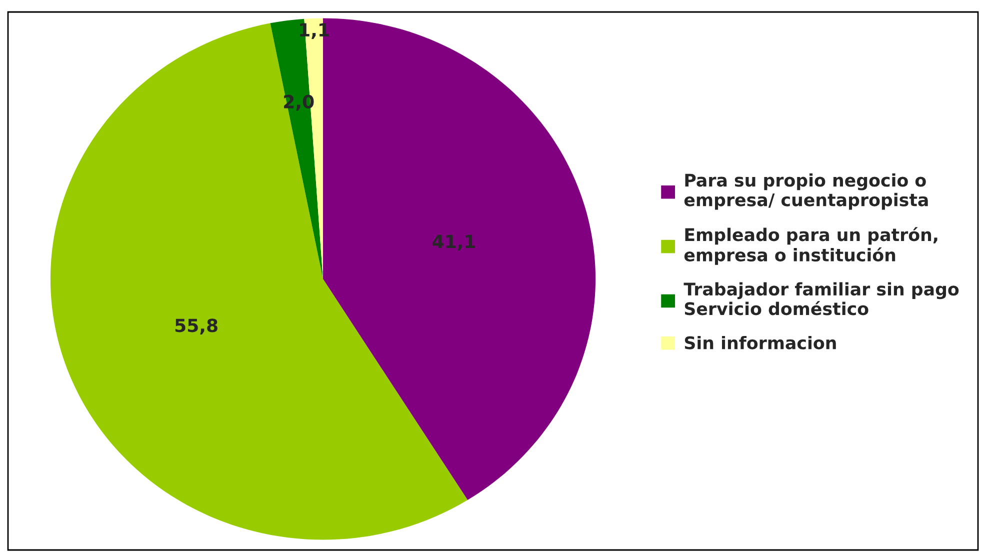 The image size is (988, 557). I want to click on legend-label: Empleado para un patrón, empresa o institución, so click(811, 246).